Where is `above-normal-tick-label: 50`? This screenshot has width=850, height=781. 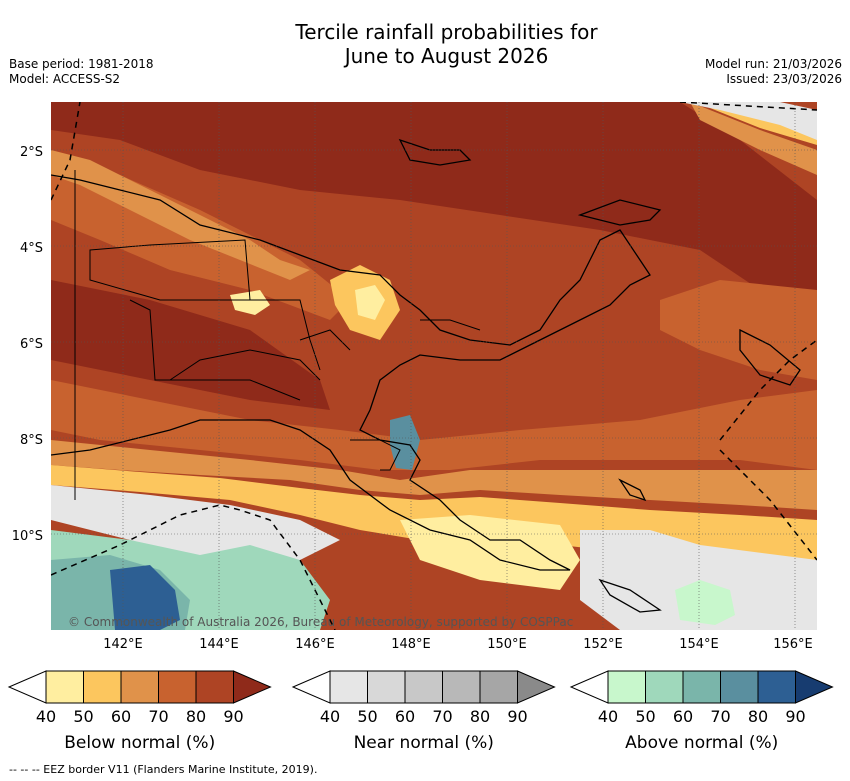 above-normal-tick-label: 50 is located at coordinates (645, 716).